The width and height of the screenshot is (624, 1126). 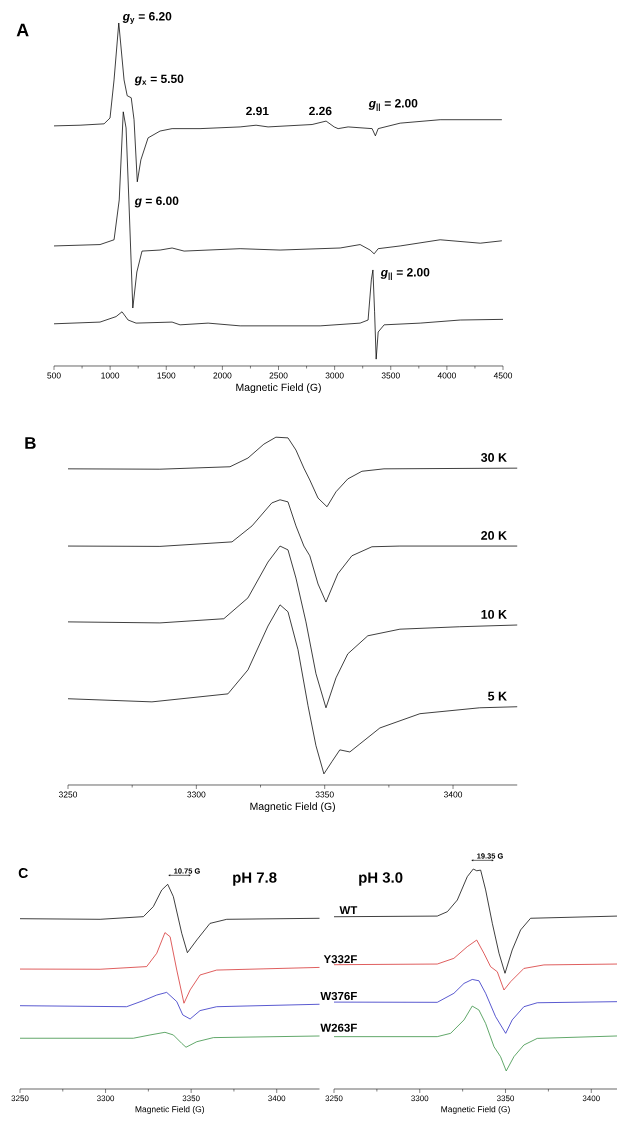 What do you see at coordinates (381, 879) in the screenshot?
I see `chart-title: pH 3.0` at bounding box center [381, 879].